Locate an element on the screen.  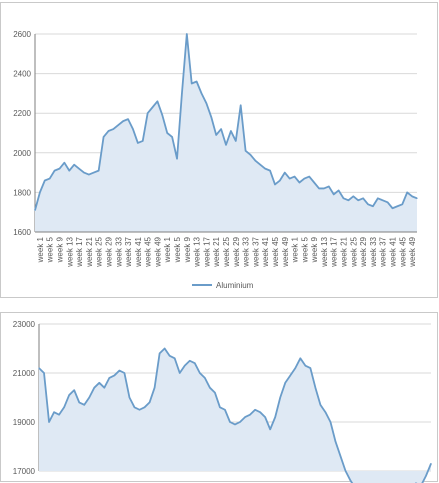
x-tick-label: week 13 is located at coordinates (69, 251).